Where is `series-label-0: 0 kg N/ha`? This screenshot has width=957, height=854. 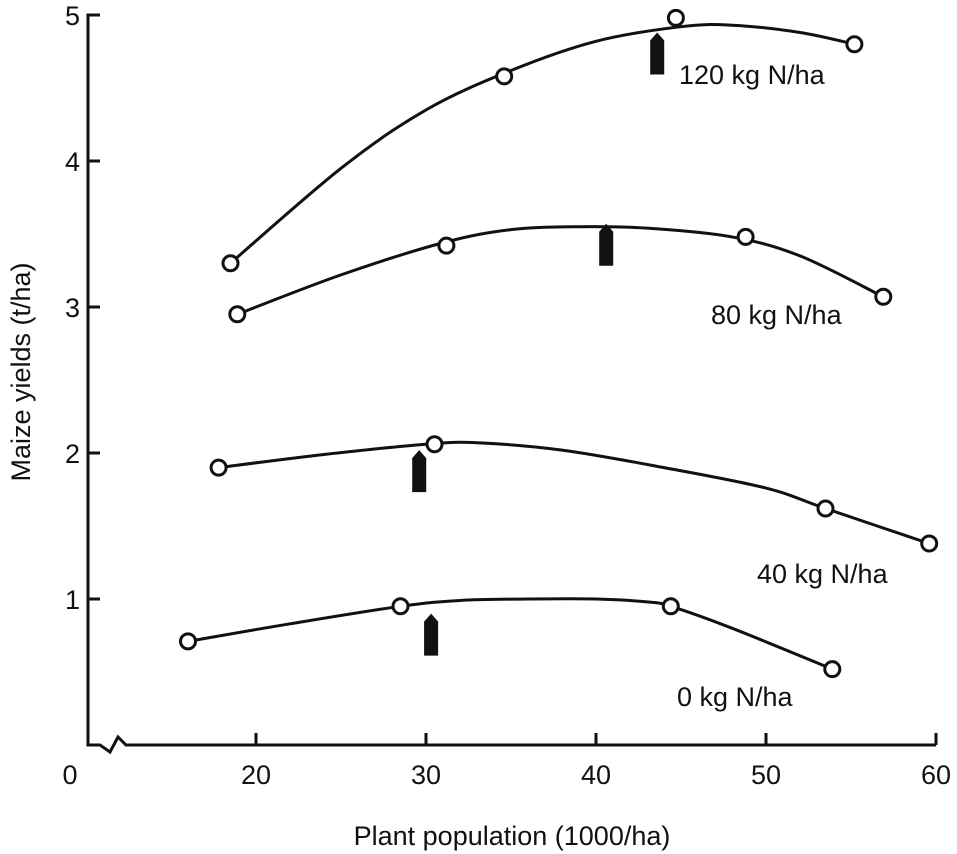 series-label-0: 0 kg N/ha is located at coordinates (735, 697).